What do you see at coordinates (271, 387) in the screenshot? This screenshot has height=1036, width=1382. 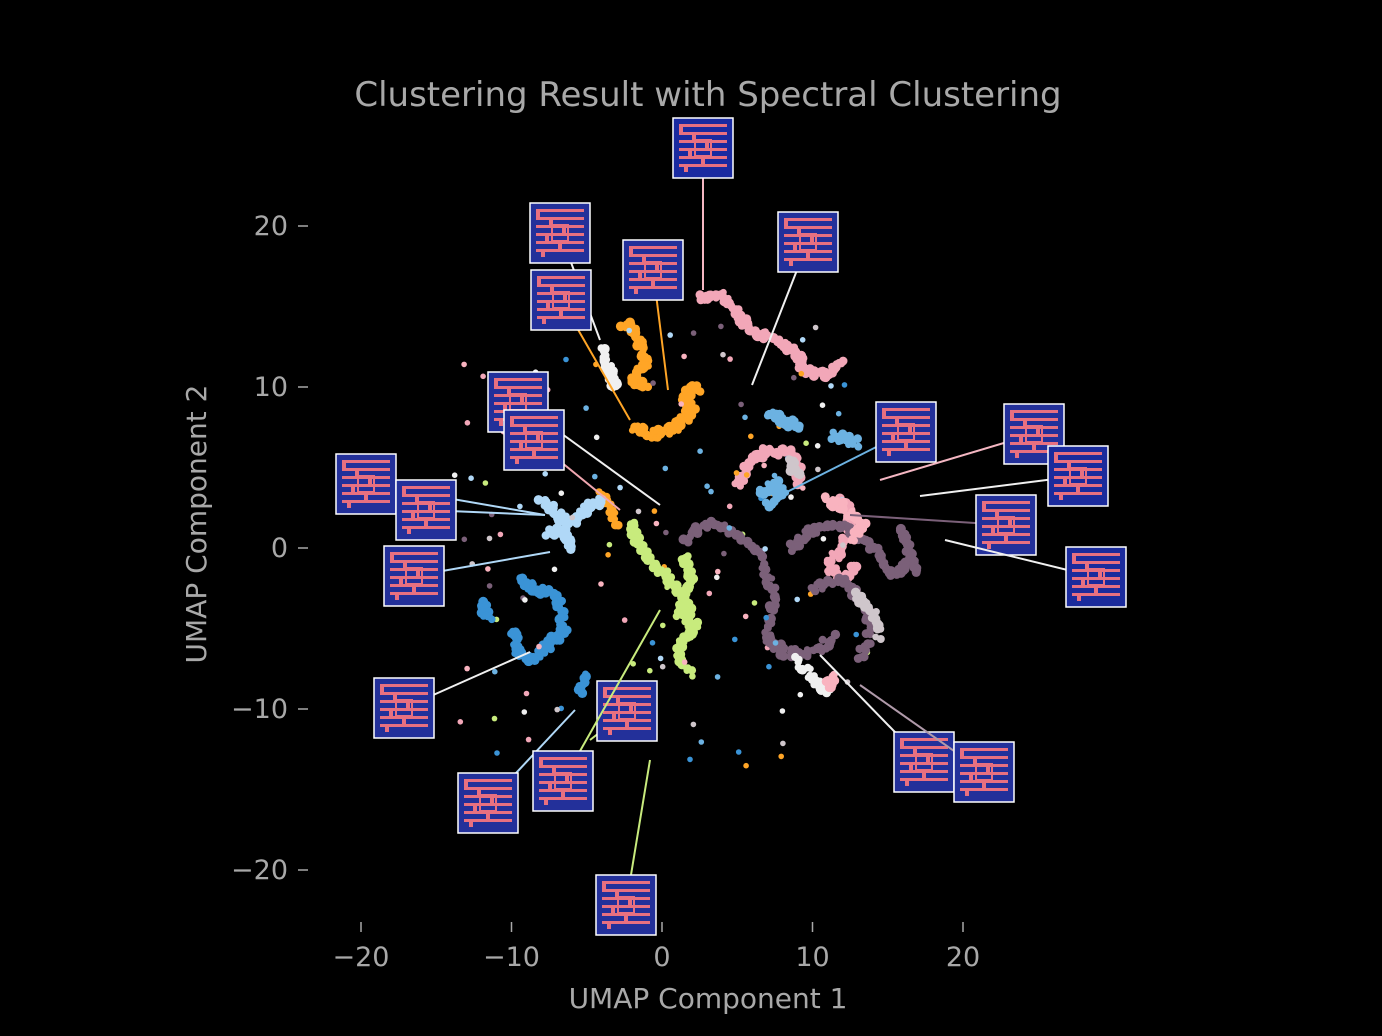 I see `y-tick-label: 10` at bounding box center [271, 387].